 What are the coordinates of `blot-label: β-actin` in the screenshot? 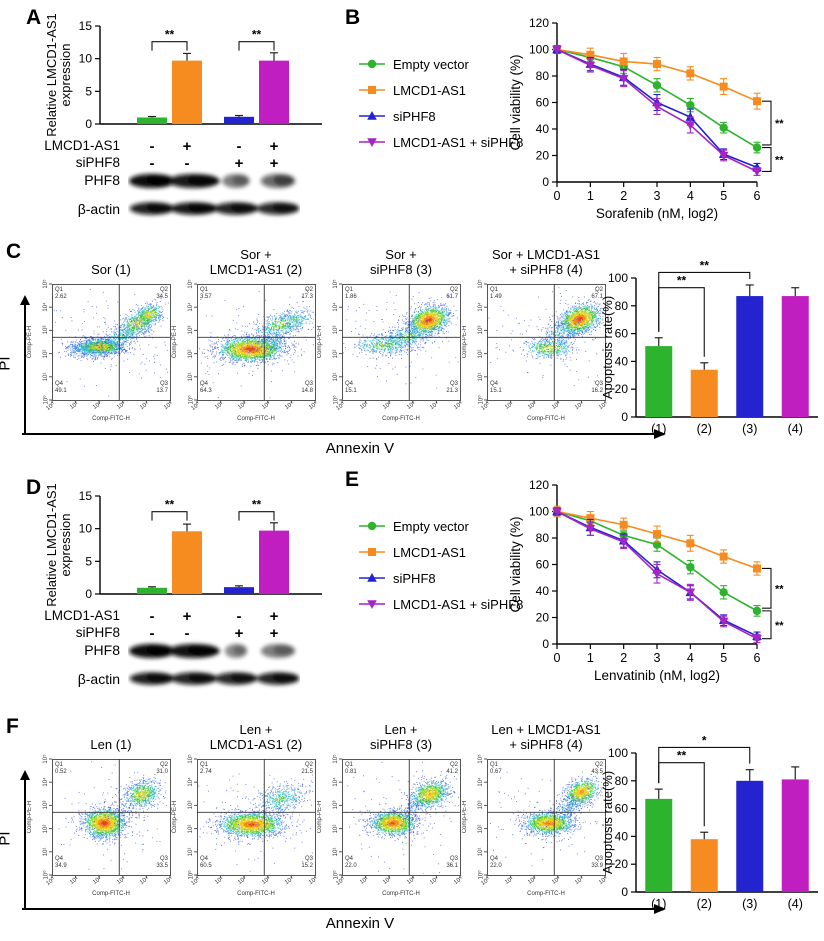 It's located at (98, 209).